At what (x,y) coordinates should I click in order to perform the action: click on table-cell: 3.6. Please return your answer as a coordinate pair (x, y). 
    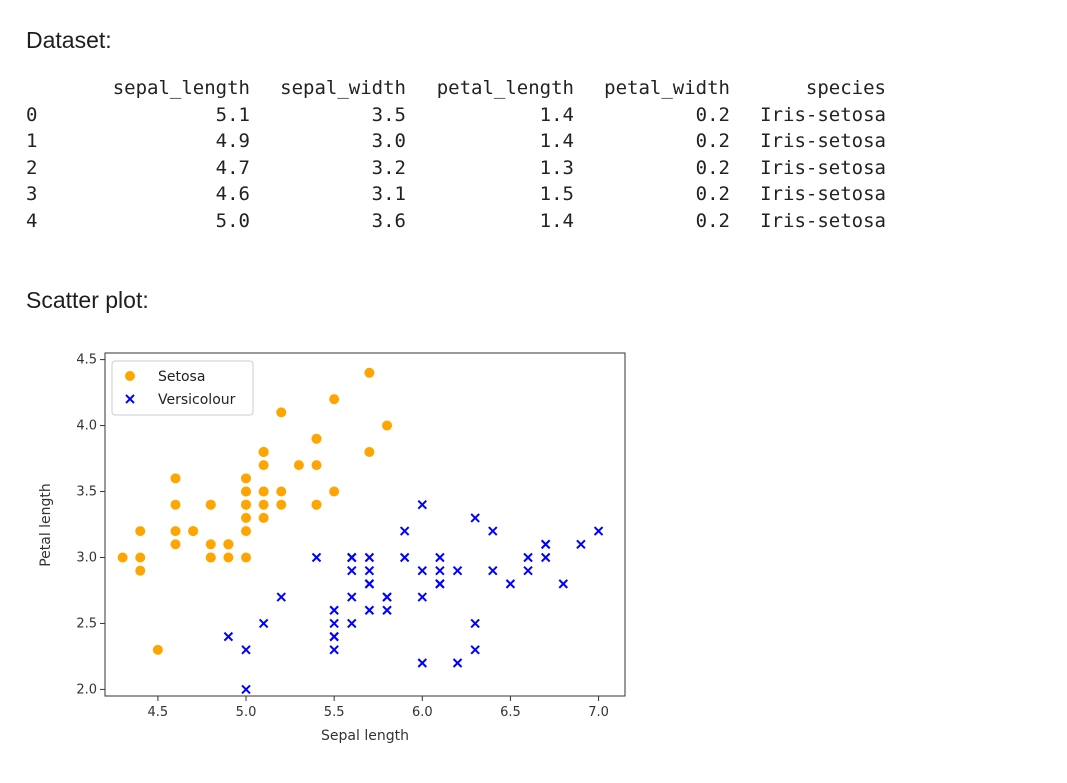
    Looking at the image, I should click on (388, 220).